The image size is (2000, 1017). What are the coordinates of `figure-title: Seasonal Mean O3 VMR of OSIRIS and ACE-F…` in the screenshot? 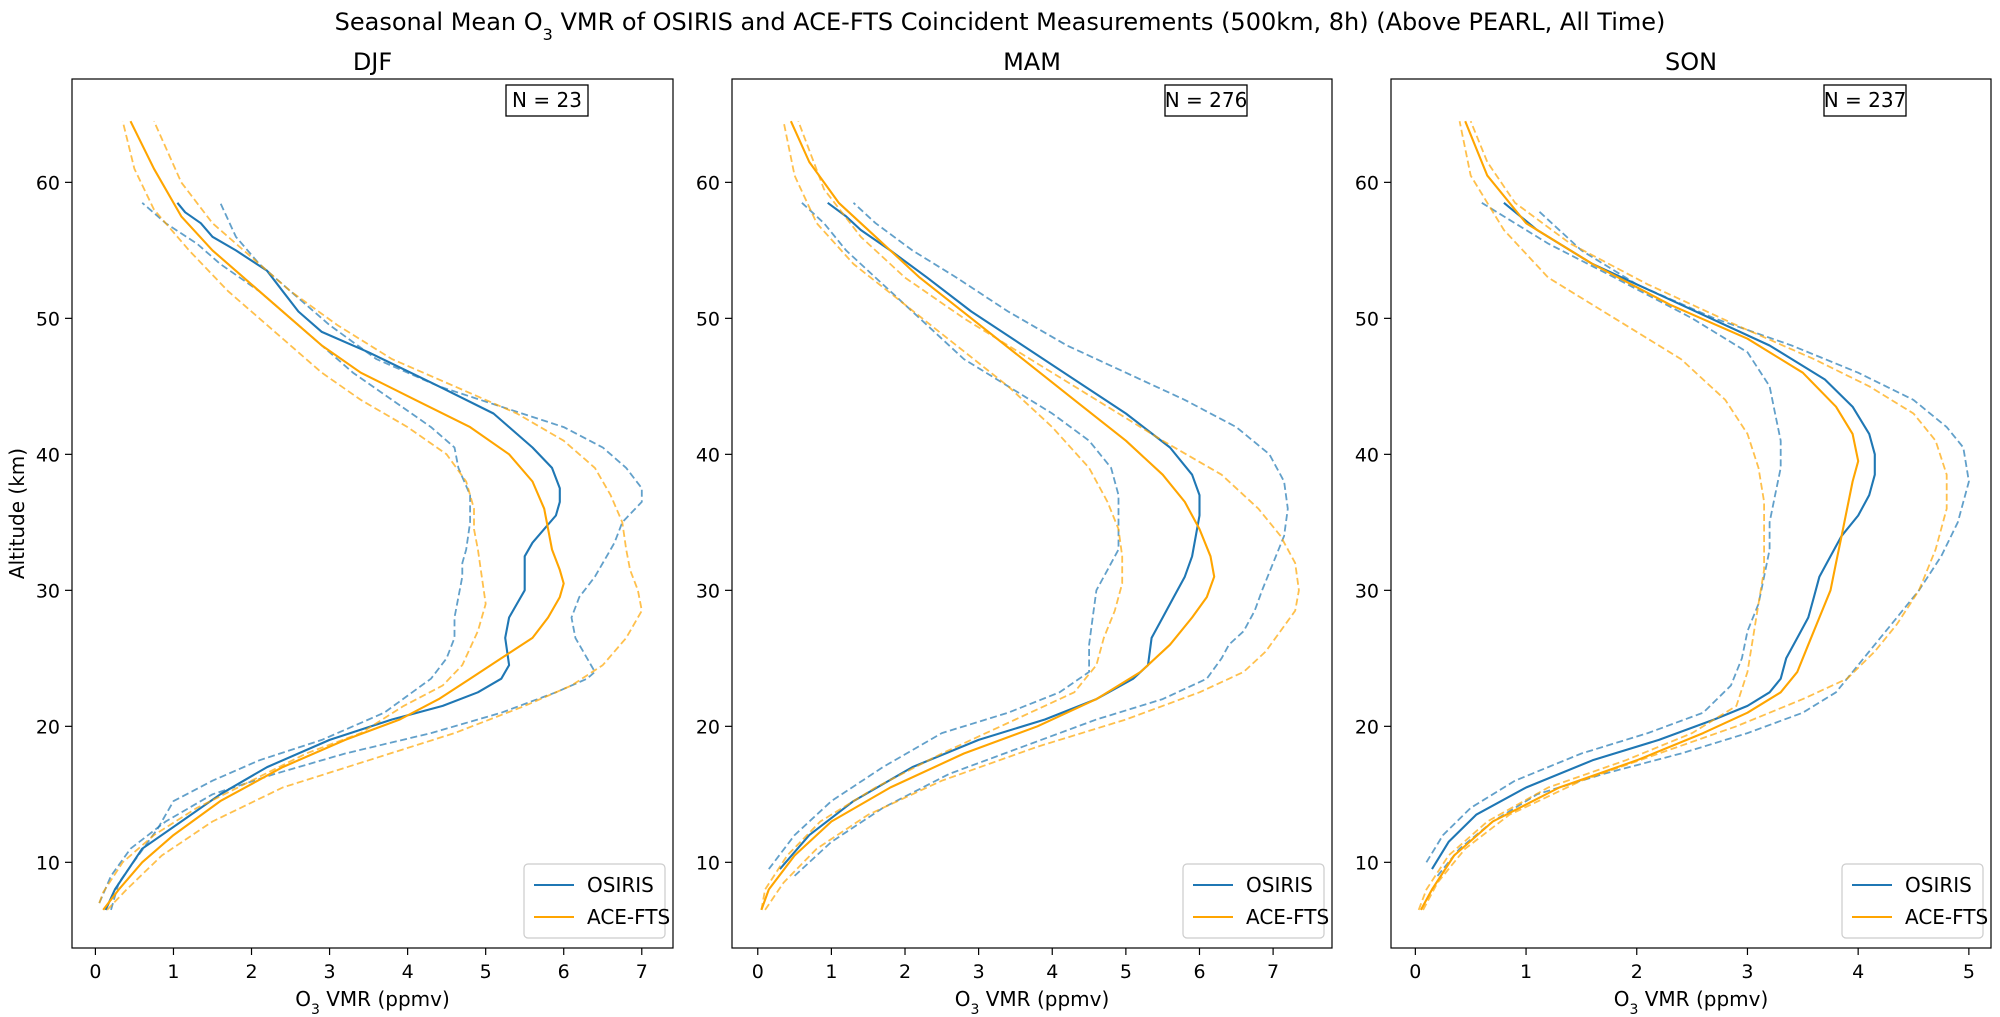 It's located at (1000, 26).